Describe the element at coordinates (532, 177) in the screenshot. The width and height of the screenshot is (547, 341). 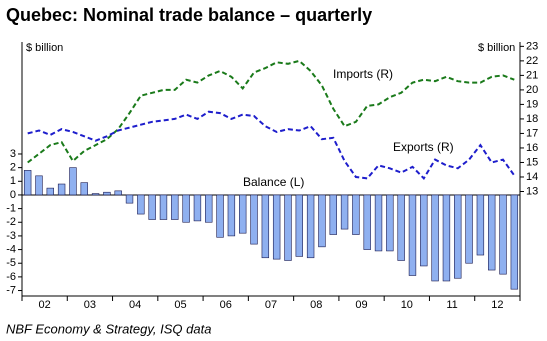
I see `y2-tick-label: 14` at that location.